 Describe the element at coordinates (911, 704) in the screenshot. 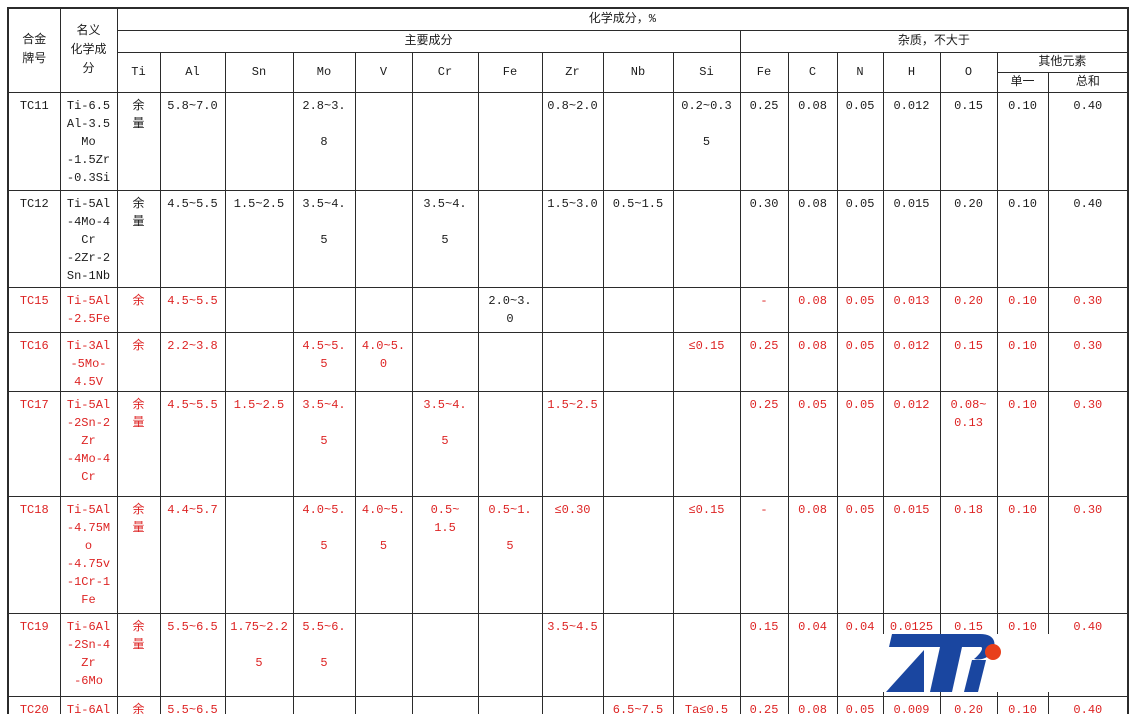

I see `value-cell: 0.009` at that location.